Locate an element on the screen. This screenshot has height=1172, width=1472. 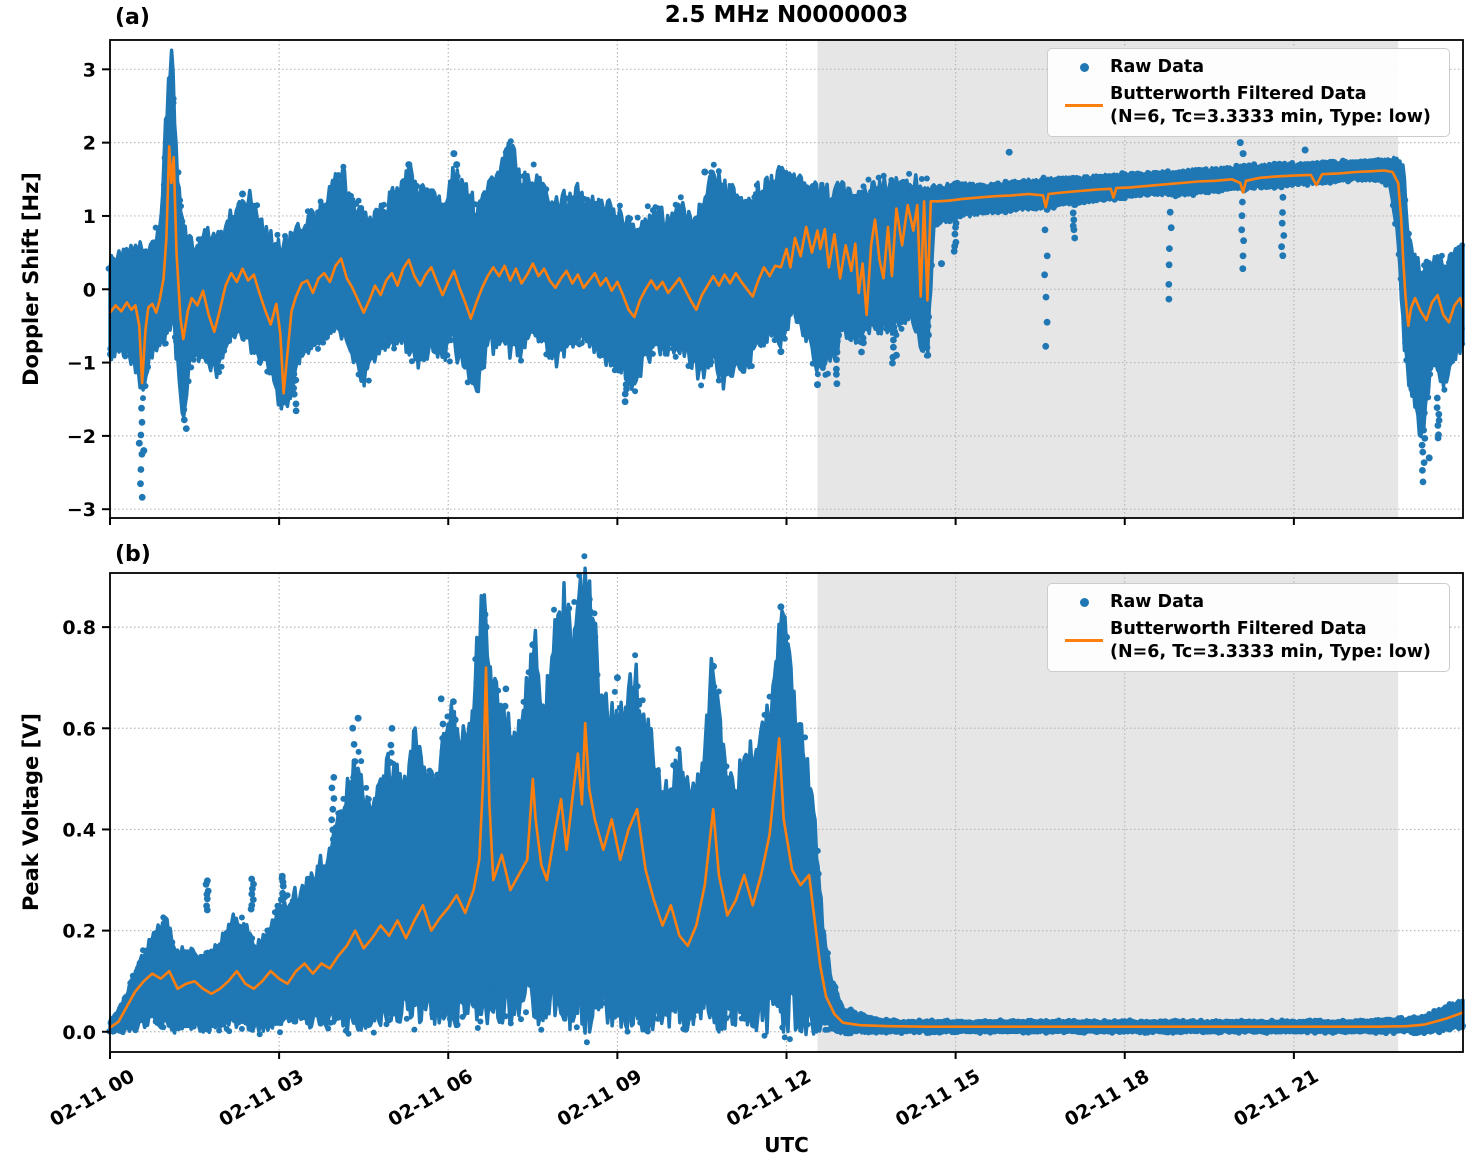
panel-a-label: (a) is located at coordinates (132, 17).